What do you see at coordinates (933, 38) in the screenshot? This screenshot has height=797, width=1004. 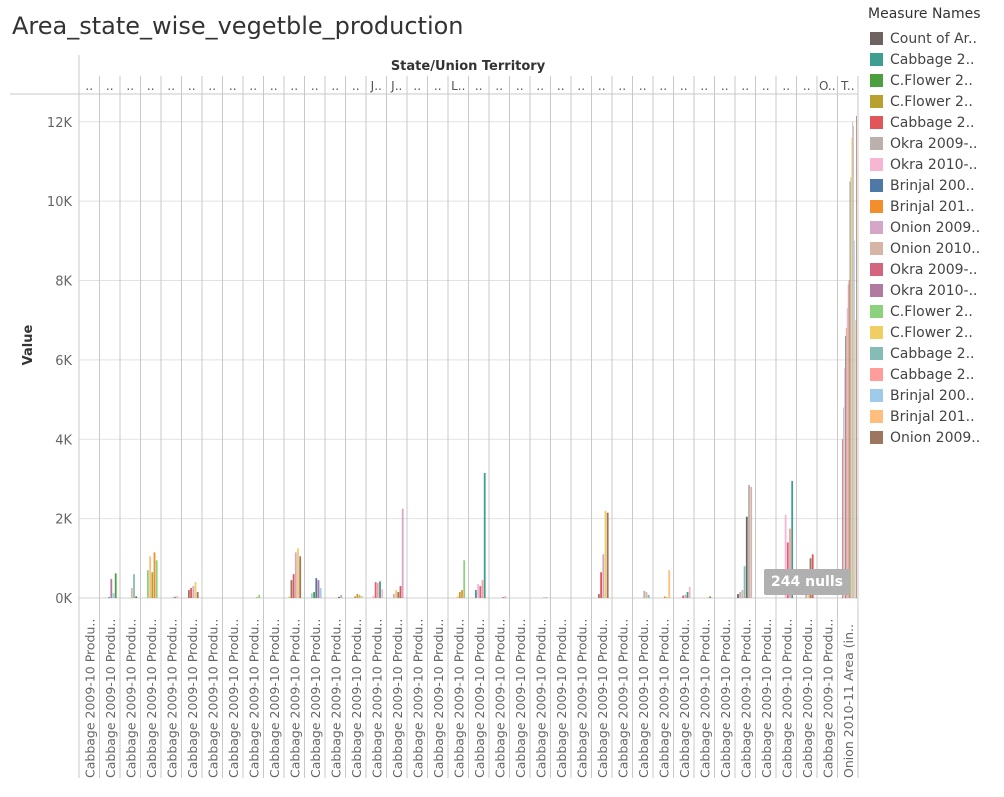 I see `legend-item: Count of Ar..` at bounding box center [933, 38].